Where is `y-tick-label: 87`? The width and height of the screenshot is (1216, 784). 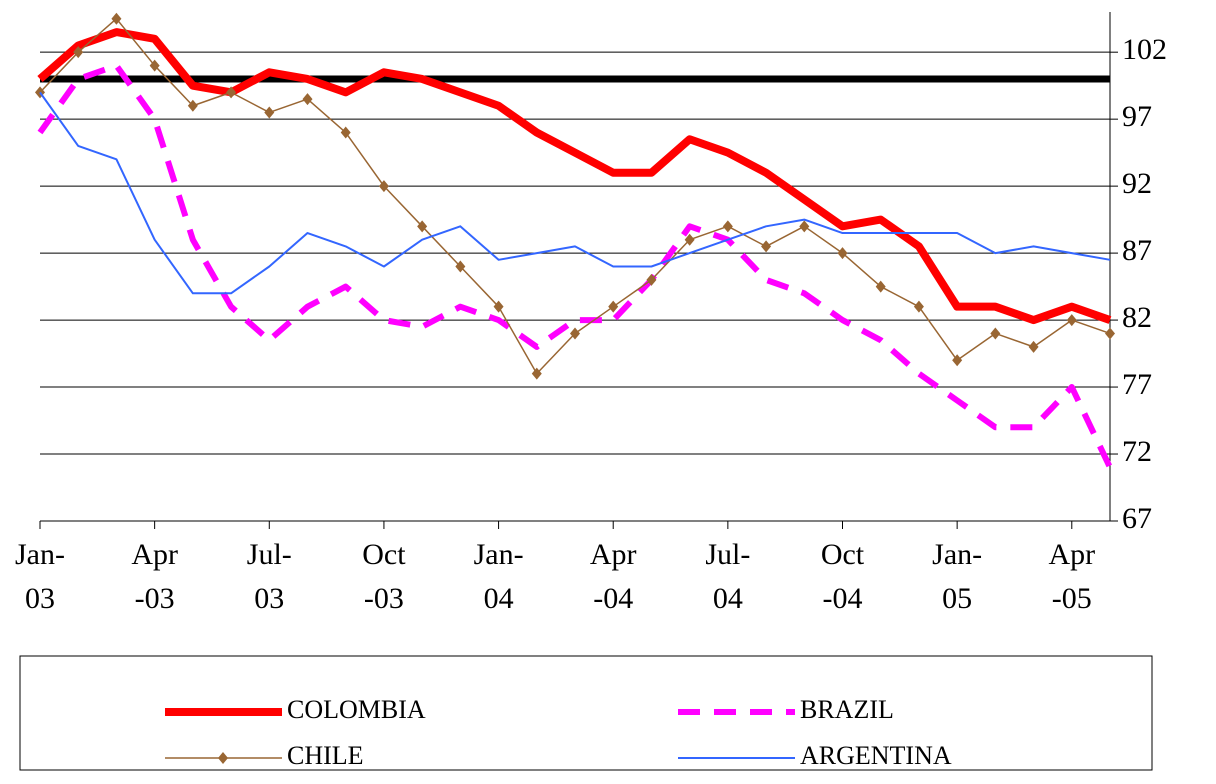 y-tick-label: 87 is located at coordinates (1137, 250).